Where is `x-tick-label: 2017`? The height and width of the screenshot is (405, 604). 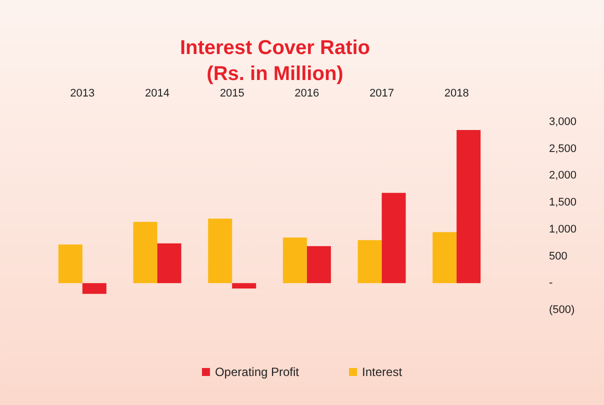
x-tick-label: 2017 is located at coordinates (382, 94).